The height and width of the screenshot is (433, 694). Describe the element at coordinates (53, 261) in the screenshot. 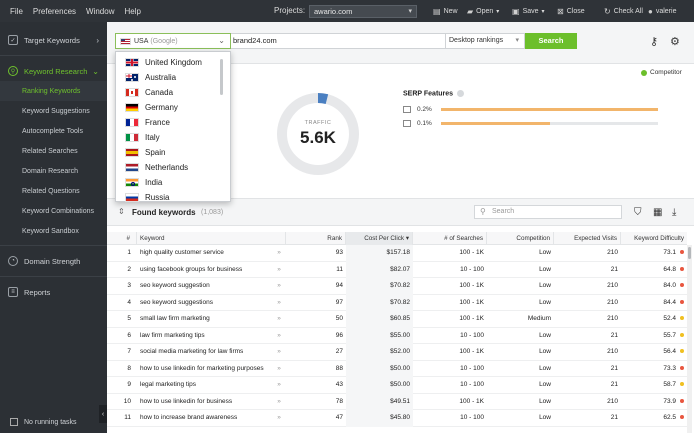

I see `sidebar-item-domain-strength: ◔ Domain Strength` at that location.